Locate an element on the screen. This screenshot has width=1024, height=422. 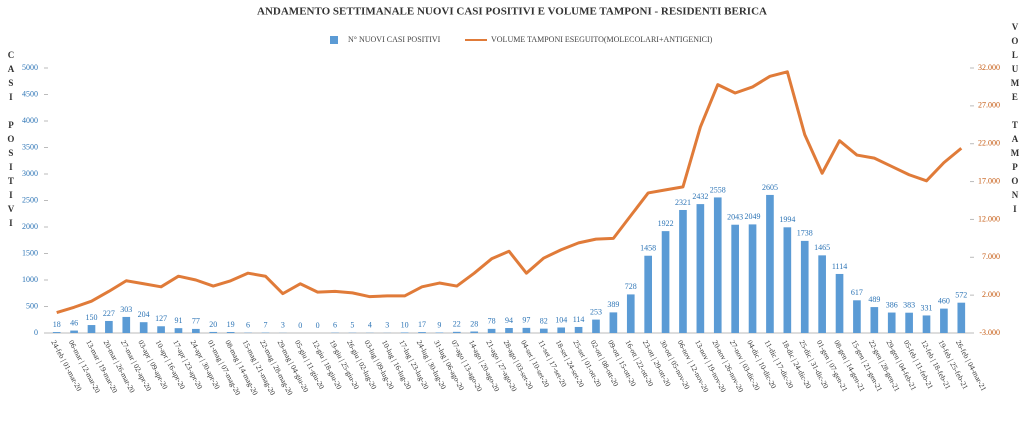
data-label: 1114 is located at coordinates (839, 266).